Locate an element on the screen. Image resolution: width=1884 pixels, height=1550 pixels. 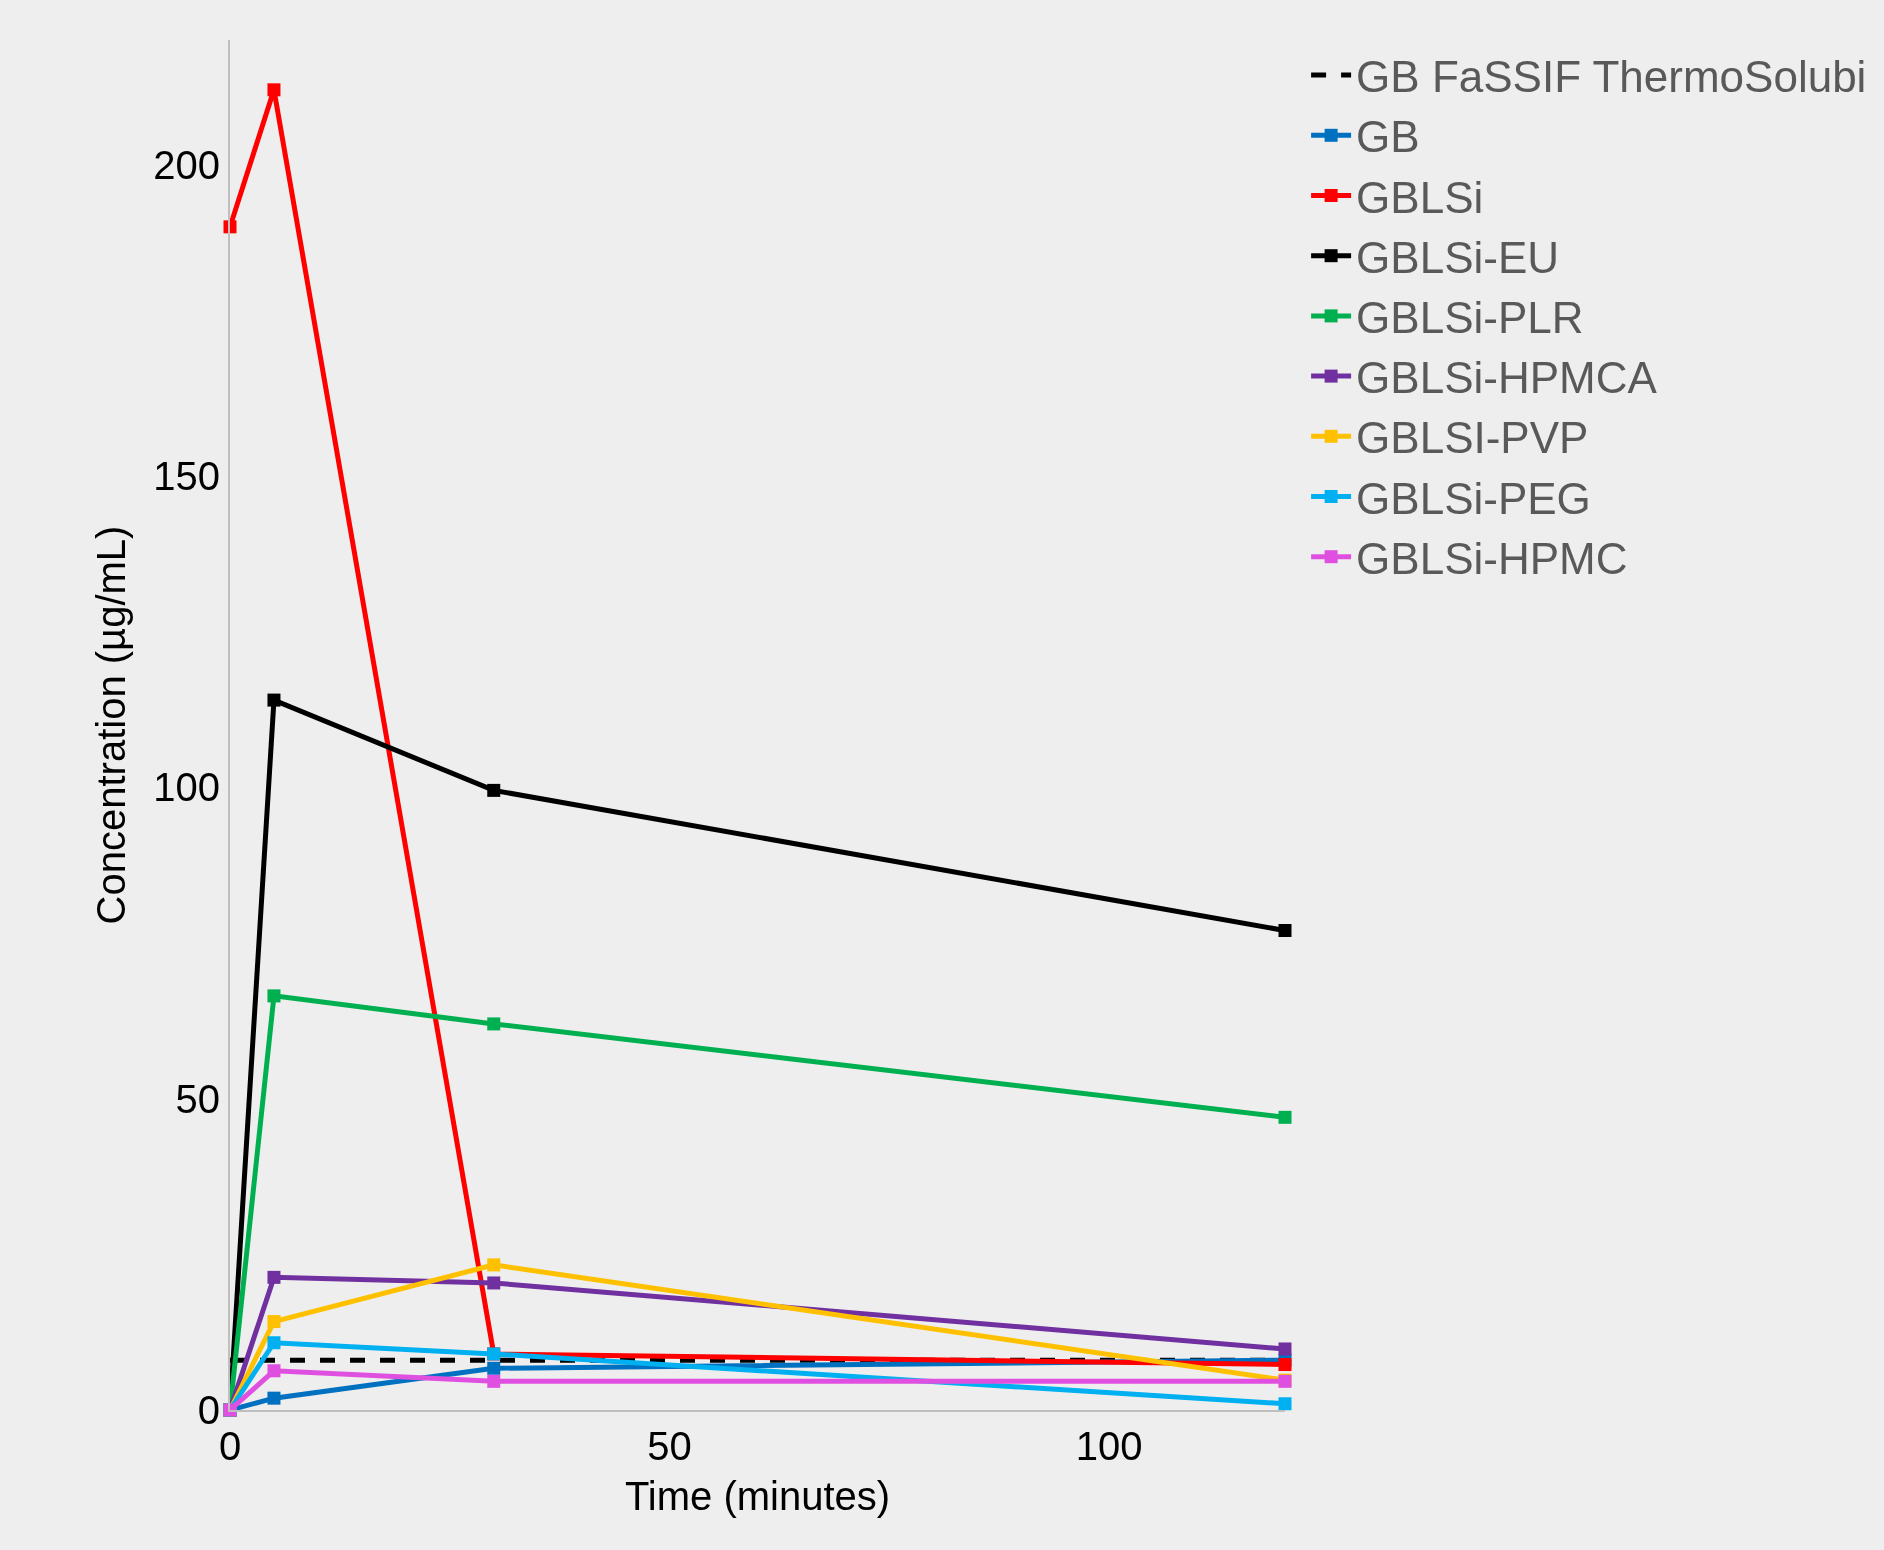
y-tick-label: 200 is located at coordinates (186, 164).